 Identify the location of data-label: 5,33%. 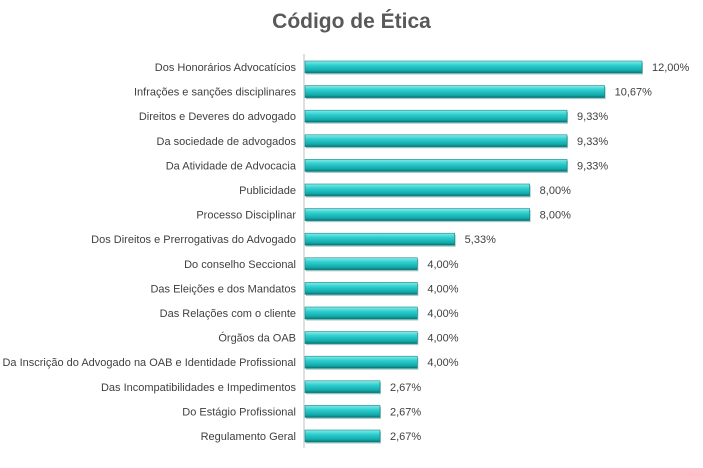
(480, 240).